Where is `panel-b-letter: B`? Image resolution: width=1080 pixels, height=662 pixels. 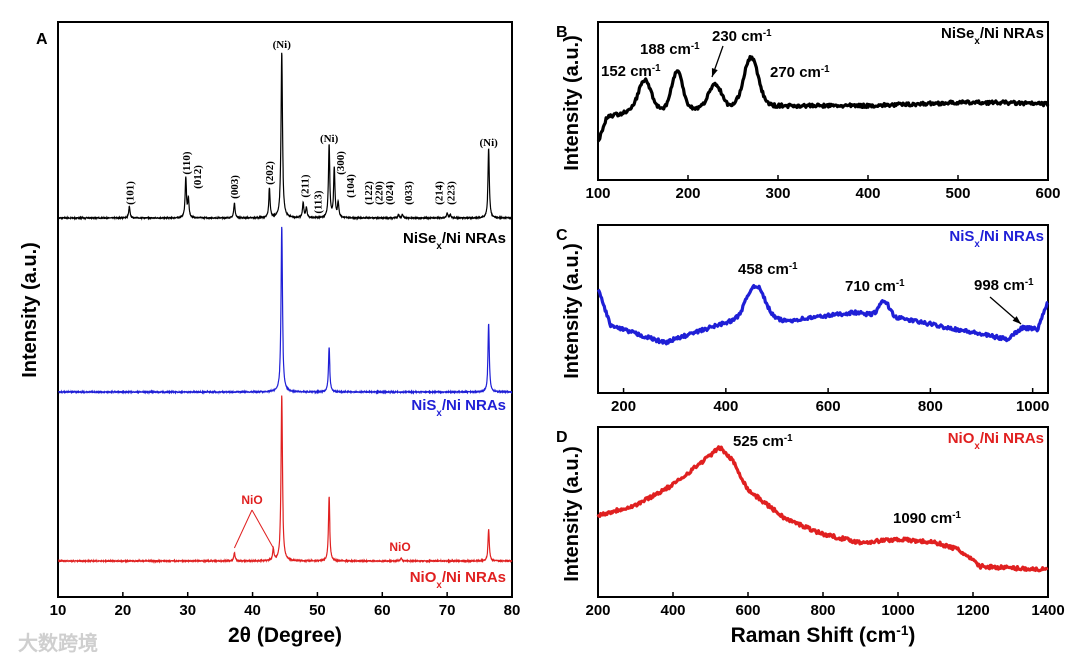
panel-b-letter: B is located at coordinates (562, 32).